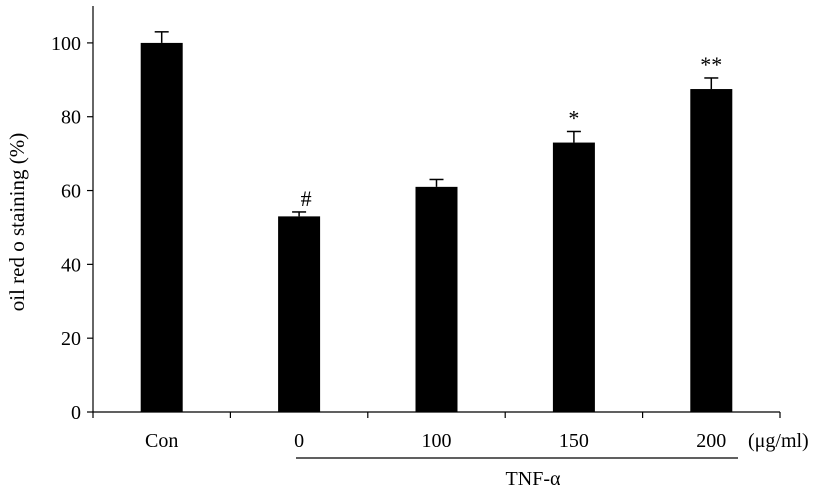 The image size is (827, 493). Describe the element at coordinates (71, 118) in the screenshot. I see `y-tick-label: 80` at that location.